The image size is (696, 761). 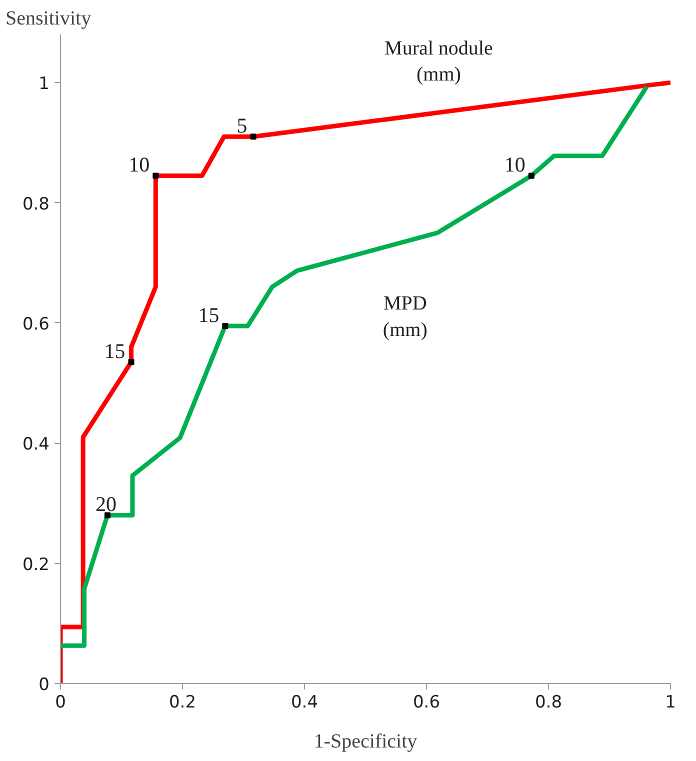 What do you see at coordinates (548, 702) in the screenshot?
I see `x-tick-label: 0.8` at bounding box center [548, 702].